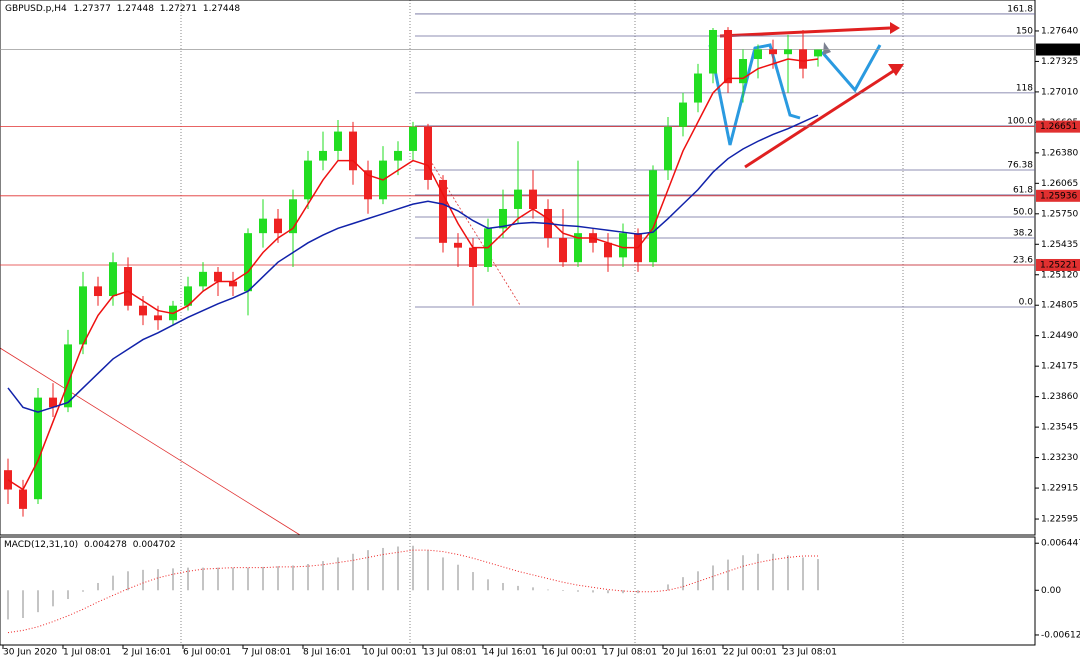 The height and width of the screenshot is (659, 1080). Describe the element at coordinates (1059, 92) in the screenshot. I see `y-tick-label: 1.27010` at that location.